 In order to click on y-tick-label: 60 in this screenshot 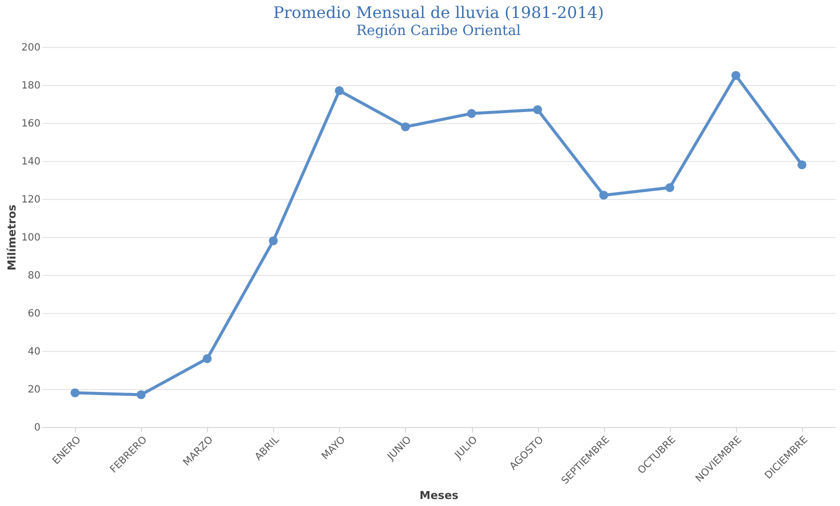, I will do `click(34, 314)`.